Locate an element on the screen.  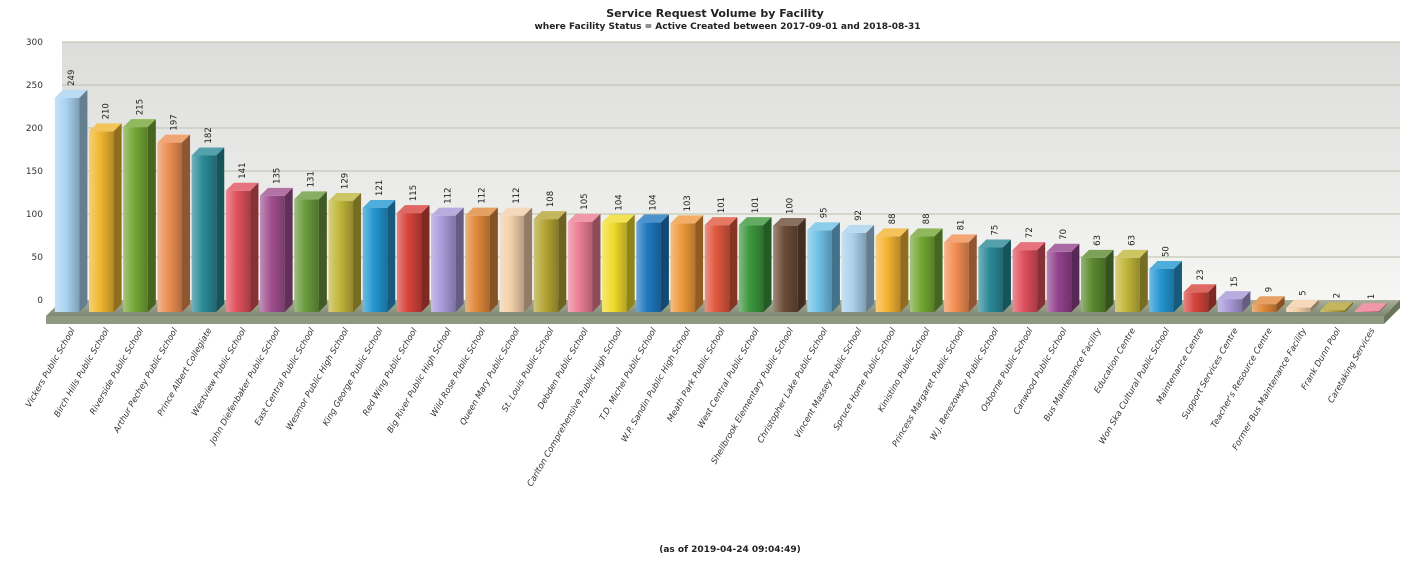
category-label: Bus Maintenance Facility is located at coordinates (1073, 375).